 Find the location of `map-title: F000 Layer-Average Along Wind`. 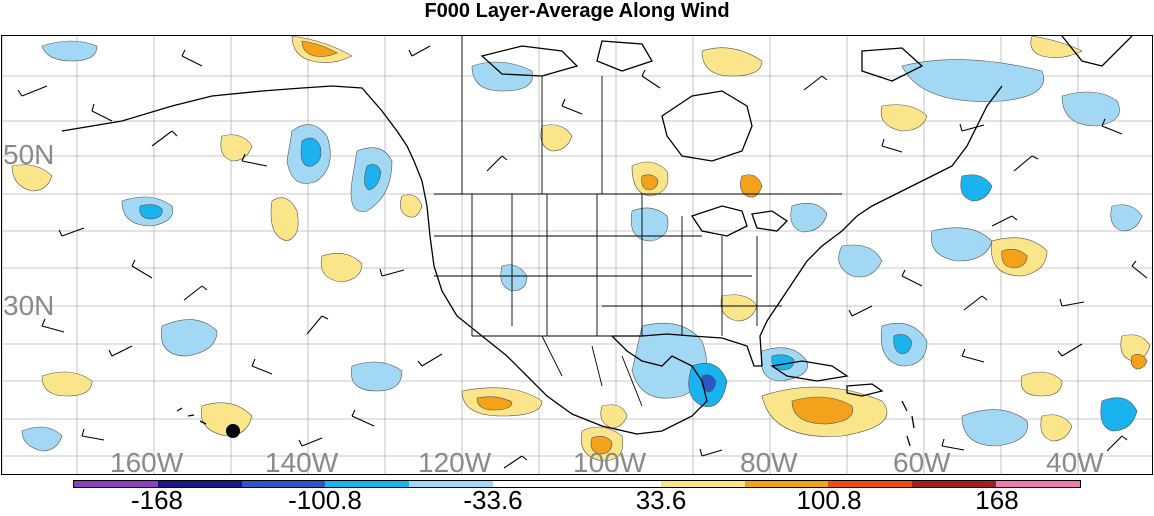

map-title: F000 Layer-Average Along Wind is located at coordinates (577, 11).